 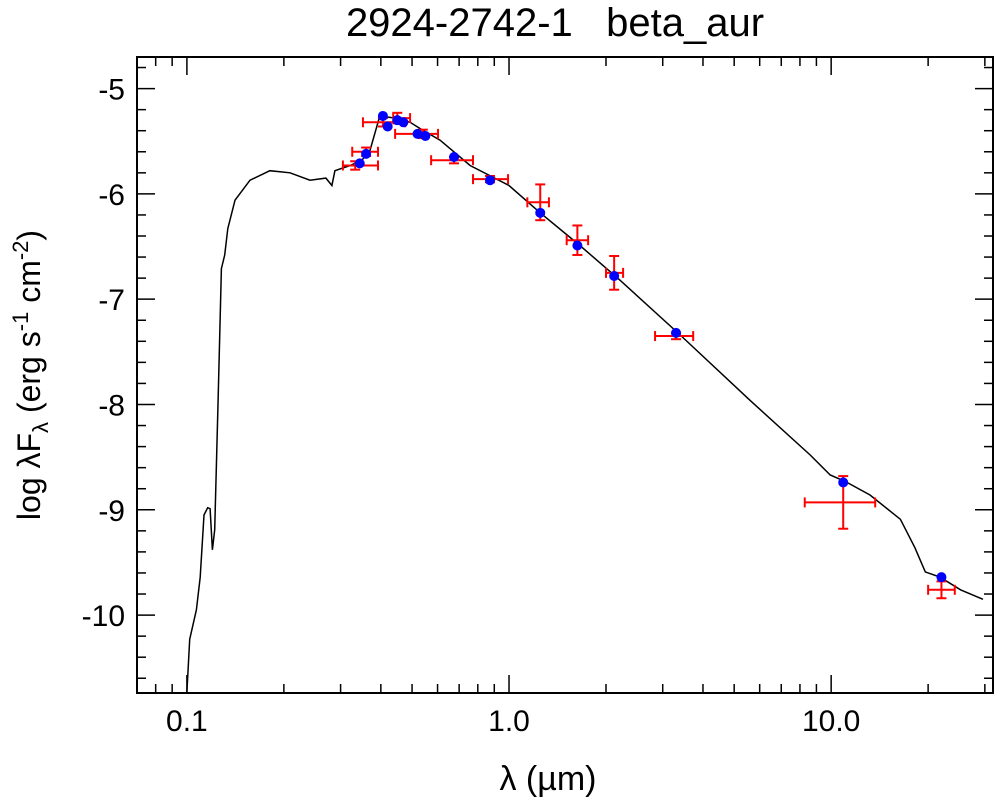 I want to click on y-label-close: ), so click(x=29, y=235).